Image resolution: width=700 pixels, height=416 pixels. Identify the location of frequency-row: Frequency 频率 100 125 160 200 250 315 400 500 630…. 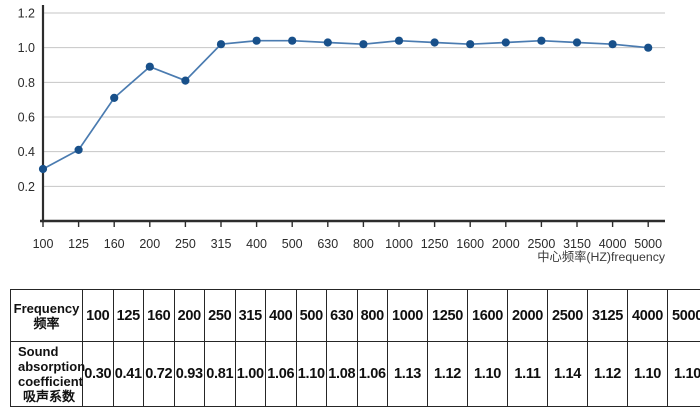
(355, 315).